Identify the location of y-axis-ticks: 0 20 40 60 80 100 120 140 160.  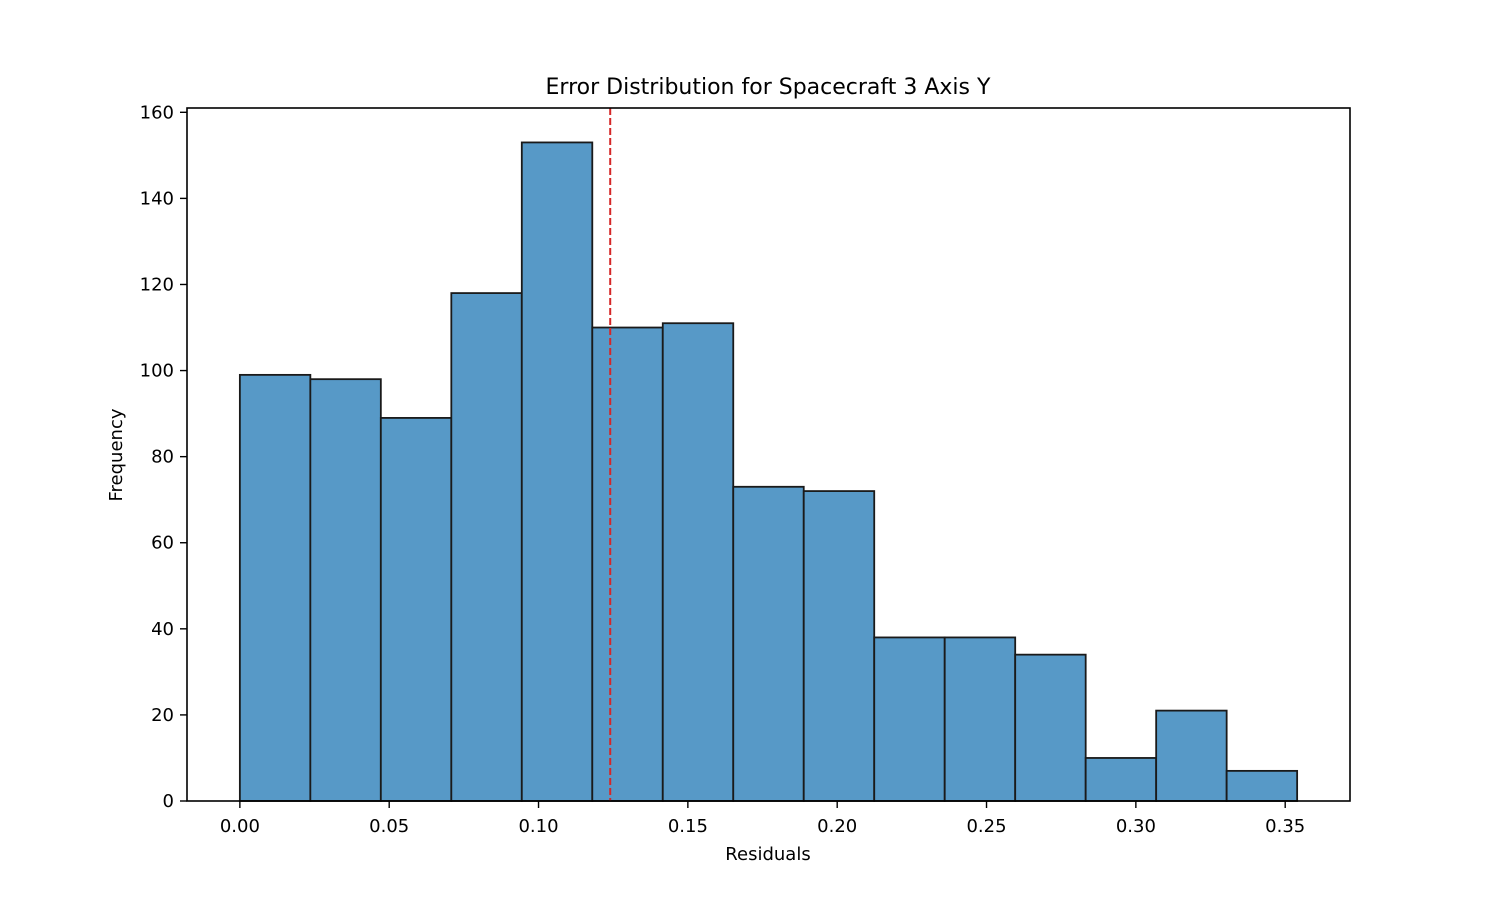
(163, 457).